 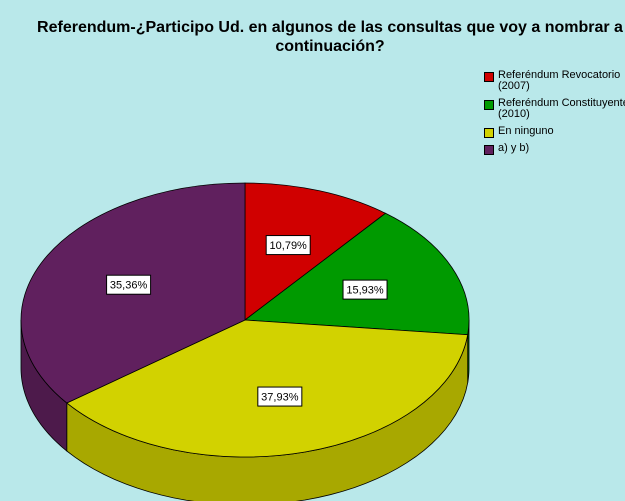 What do you see at coordinates (330, 46) in the screenshot?
I see `chart-title-line-2: continuación?` at bounding box center [330, 46].